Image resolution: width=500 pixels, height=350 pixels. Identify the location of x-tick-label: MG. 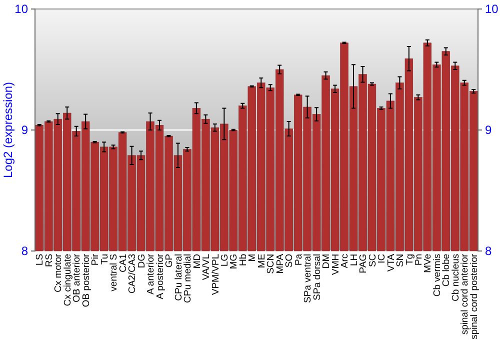
(234, 262).